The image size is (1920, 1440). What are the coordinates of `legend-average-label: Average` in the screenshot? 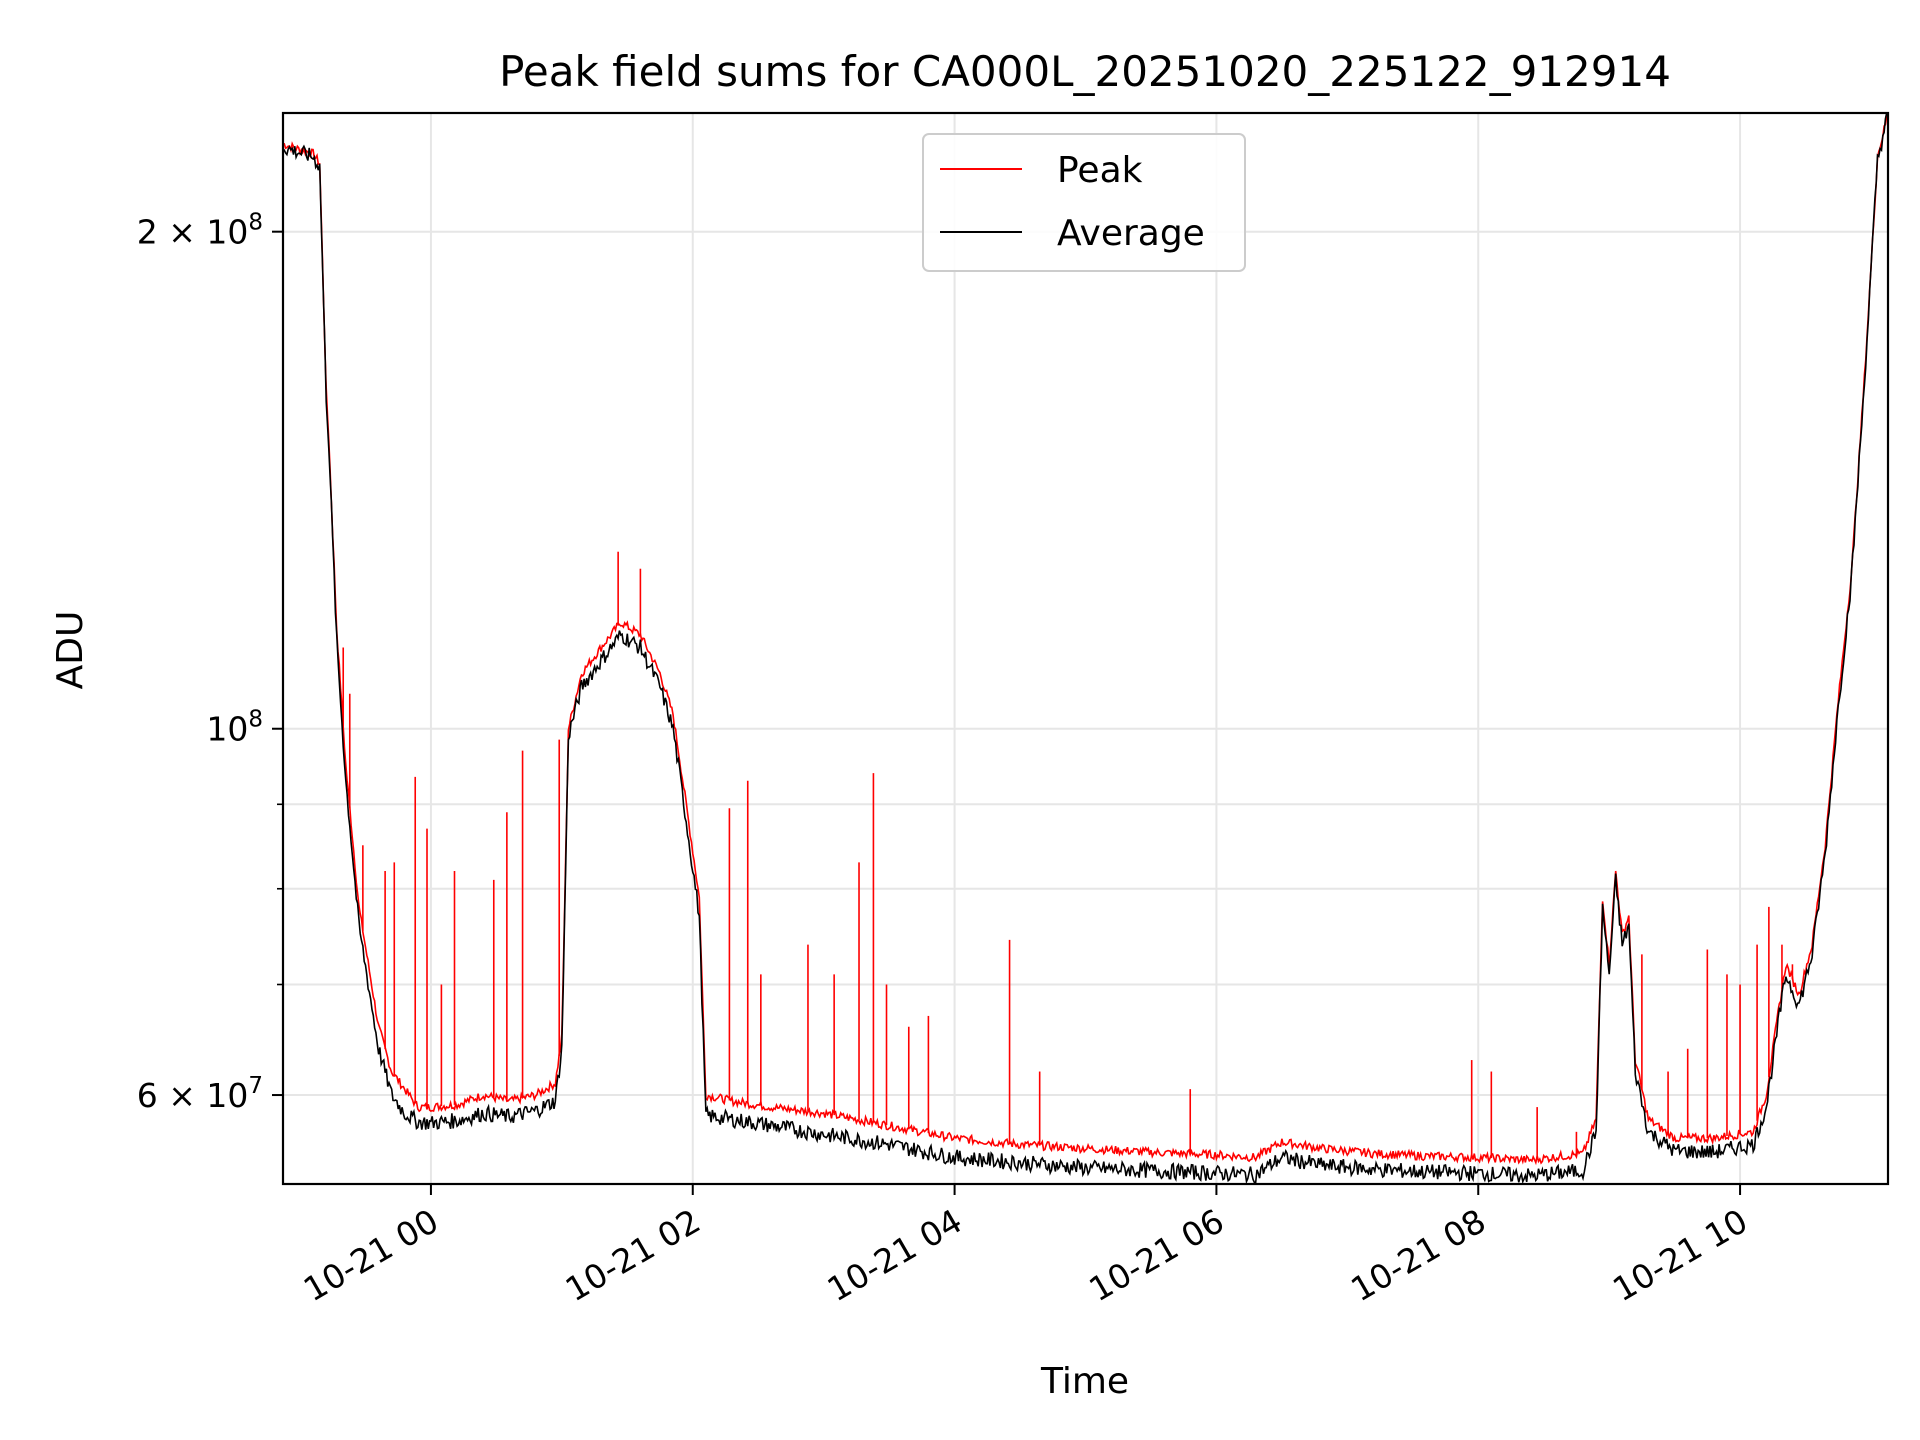 It's located at (1131, 233).